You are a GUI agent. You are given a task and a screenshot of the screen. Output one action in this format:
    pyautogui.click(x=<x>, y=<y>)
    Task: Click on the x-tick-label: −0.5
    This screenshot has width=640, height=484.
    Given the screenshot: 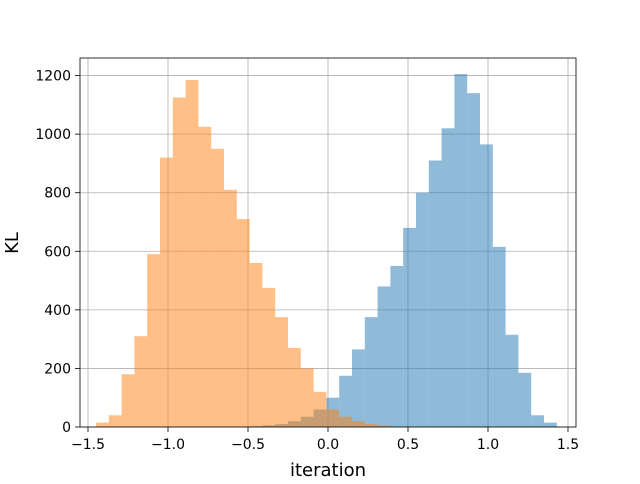 What is the action you would take?
    pyautogui.click(x=248, y=445)
    